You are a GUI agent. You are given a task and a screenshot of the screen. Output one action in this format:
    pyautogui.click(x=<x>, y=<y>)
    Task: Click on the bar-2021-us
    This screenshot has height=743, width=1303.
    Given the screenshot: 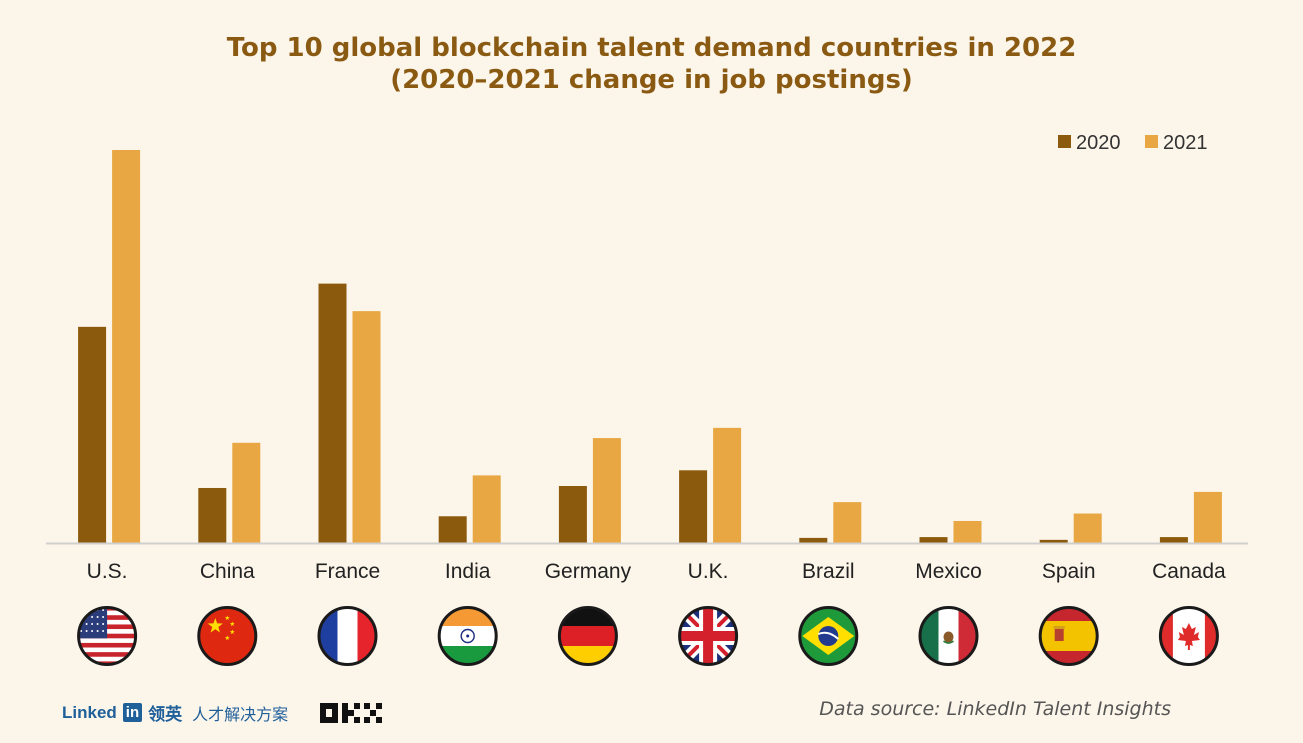 What is the action you would take?
    pyautogui.click(x=126, y=346)
    